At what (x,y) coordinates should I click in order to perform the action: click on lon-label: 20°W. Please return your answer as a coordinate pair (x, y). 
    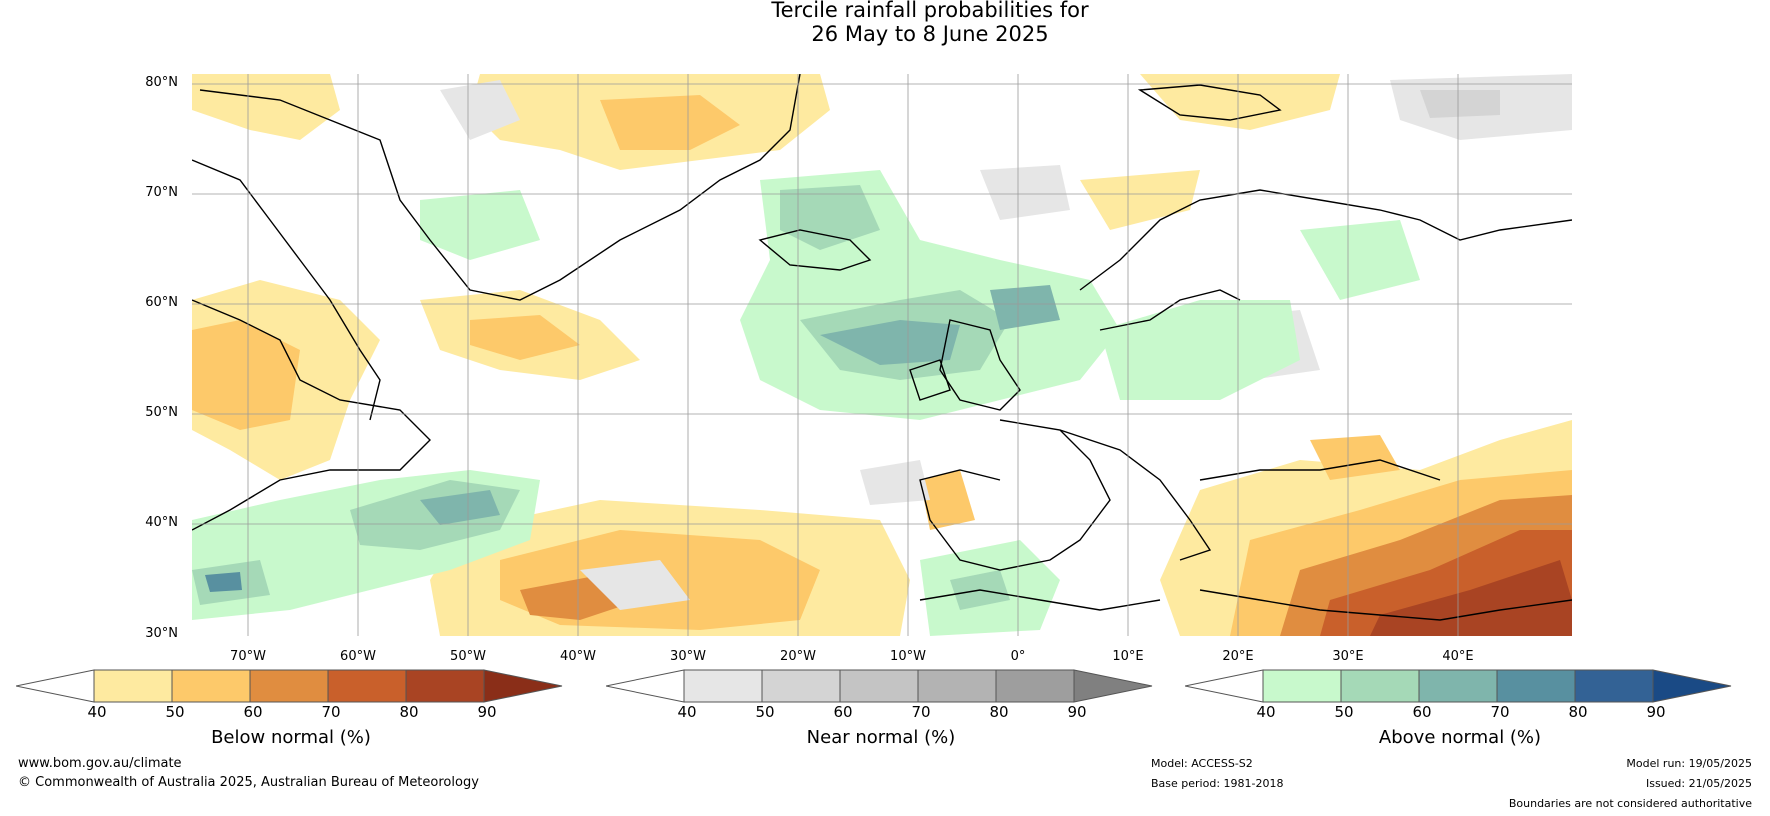
    Looking at the image, I should click on (798, 656).